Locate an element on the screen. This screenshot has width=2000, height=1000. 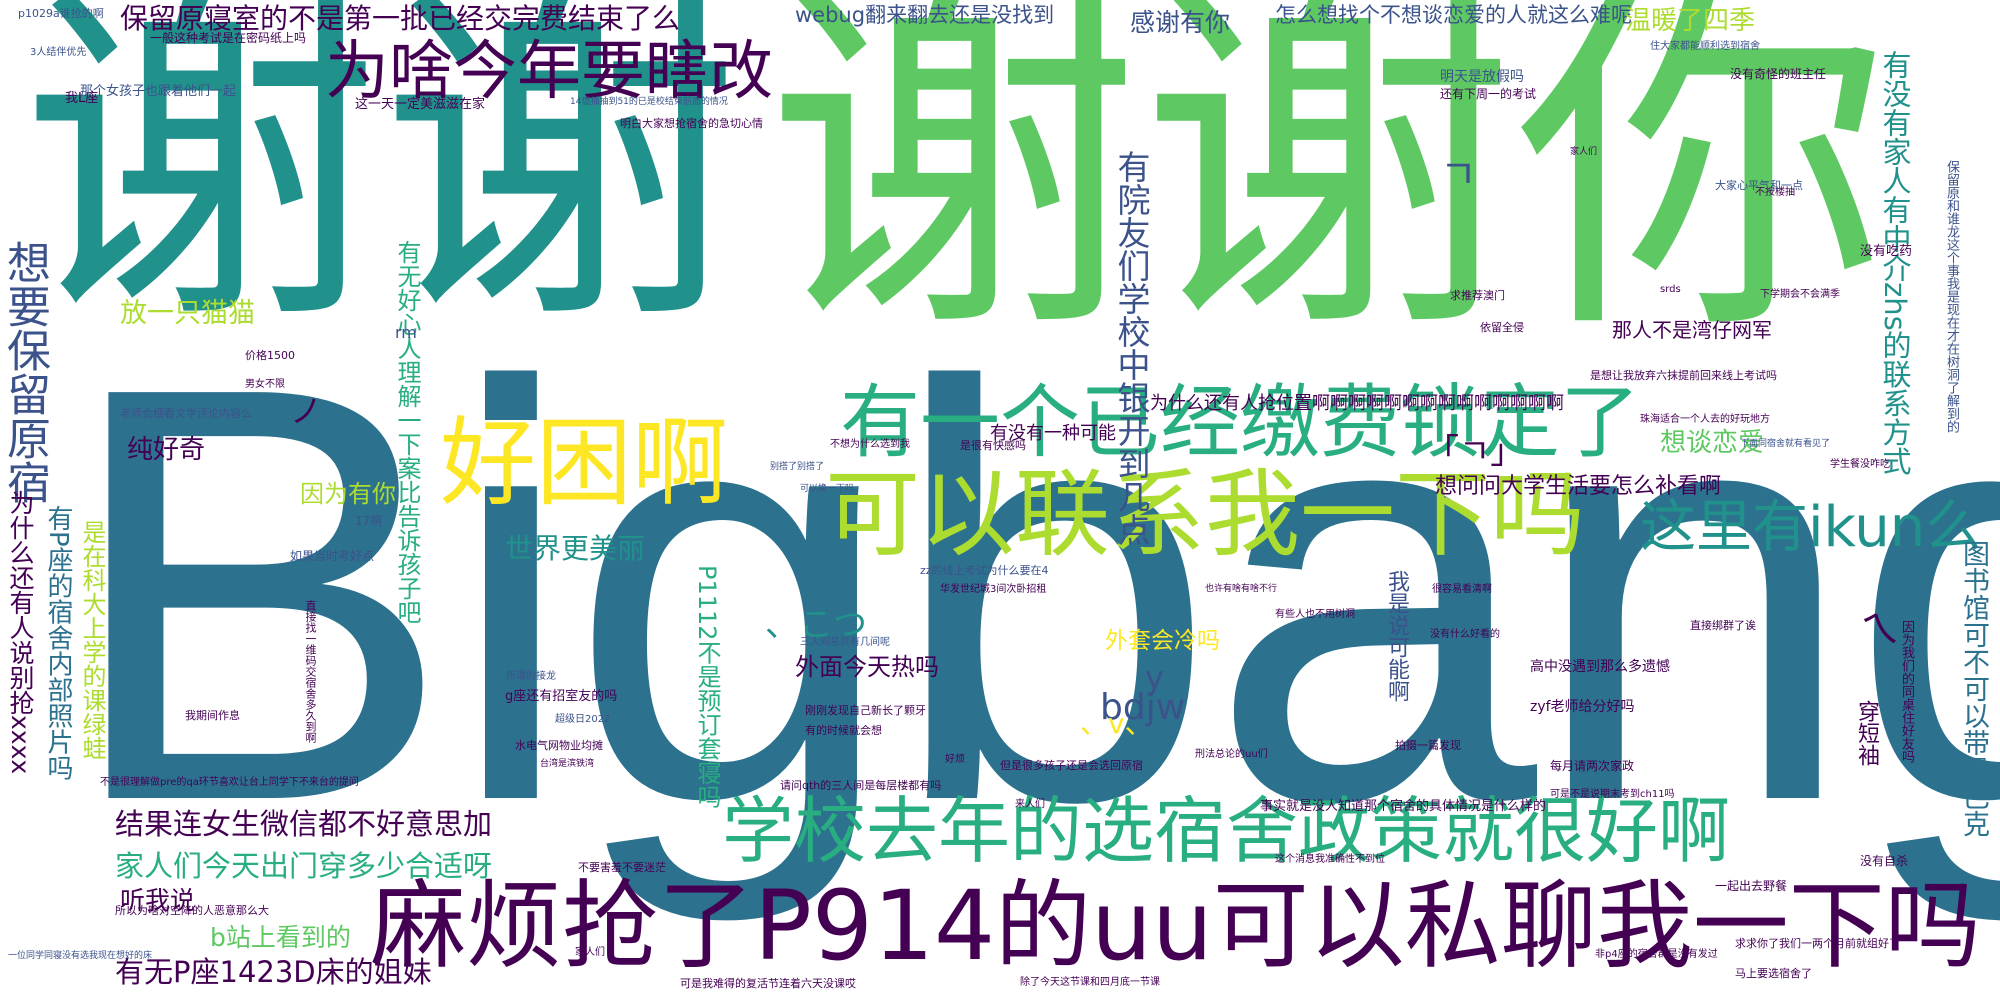
filler-word: 因为我们的同桌住好友吗 is located at coordinates (1906, 691).